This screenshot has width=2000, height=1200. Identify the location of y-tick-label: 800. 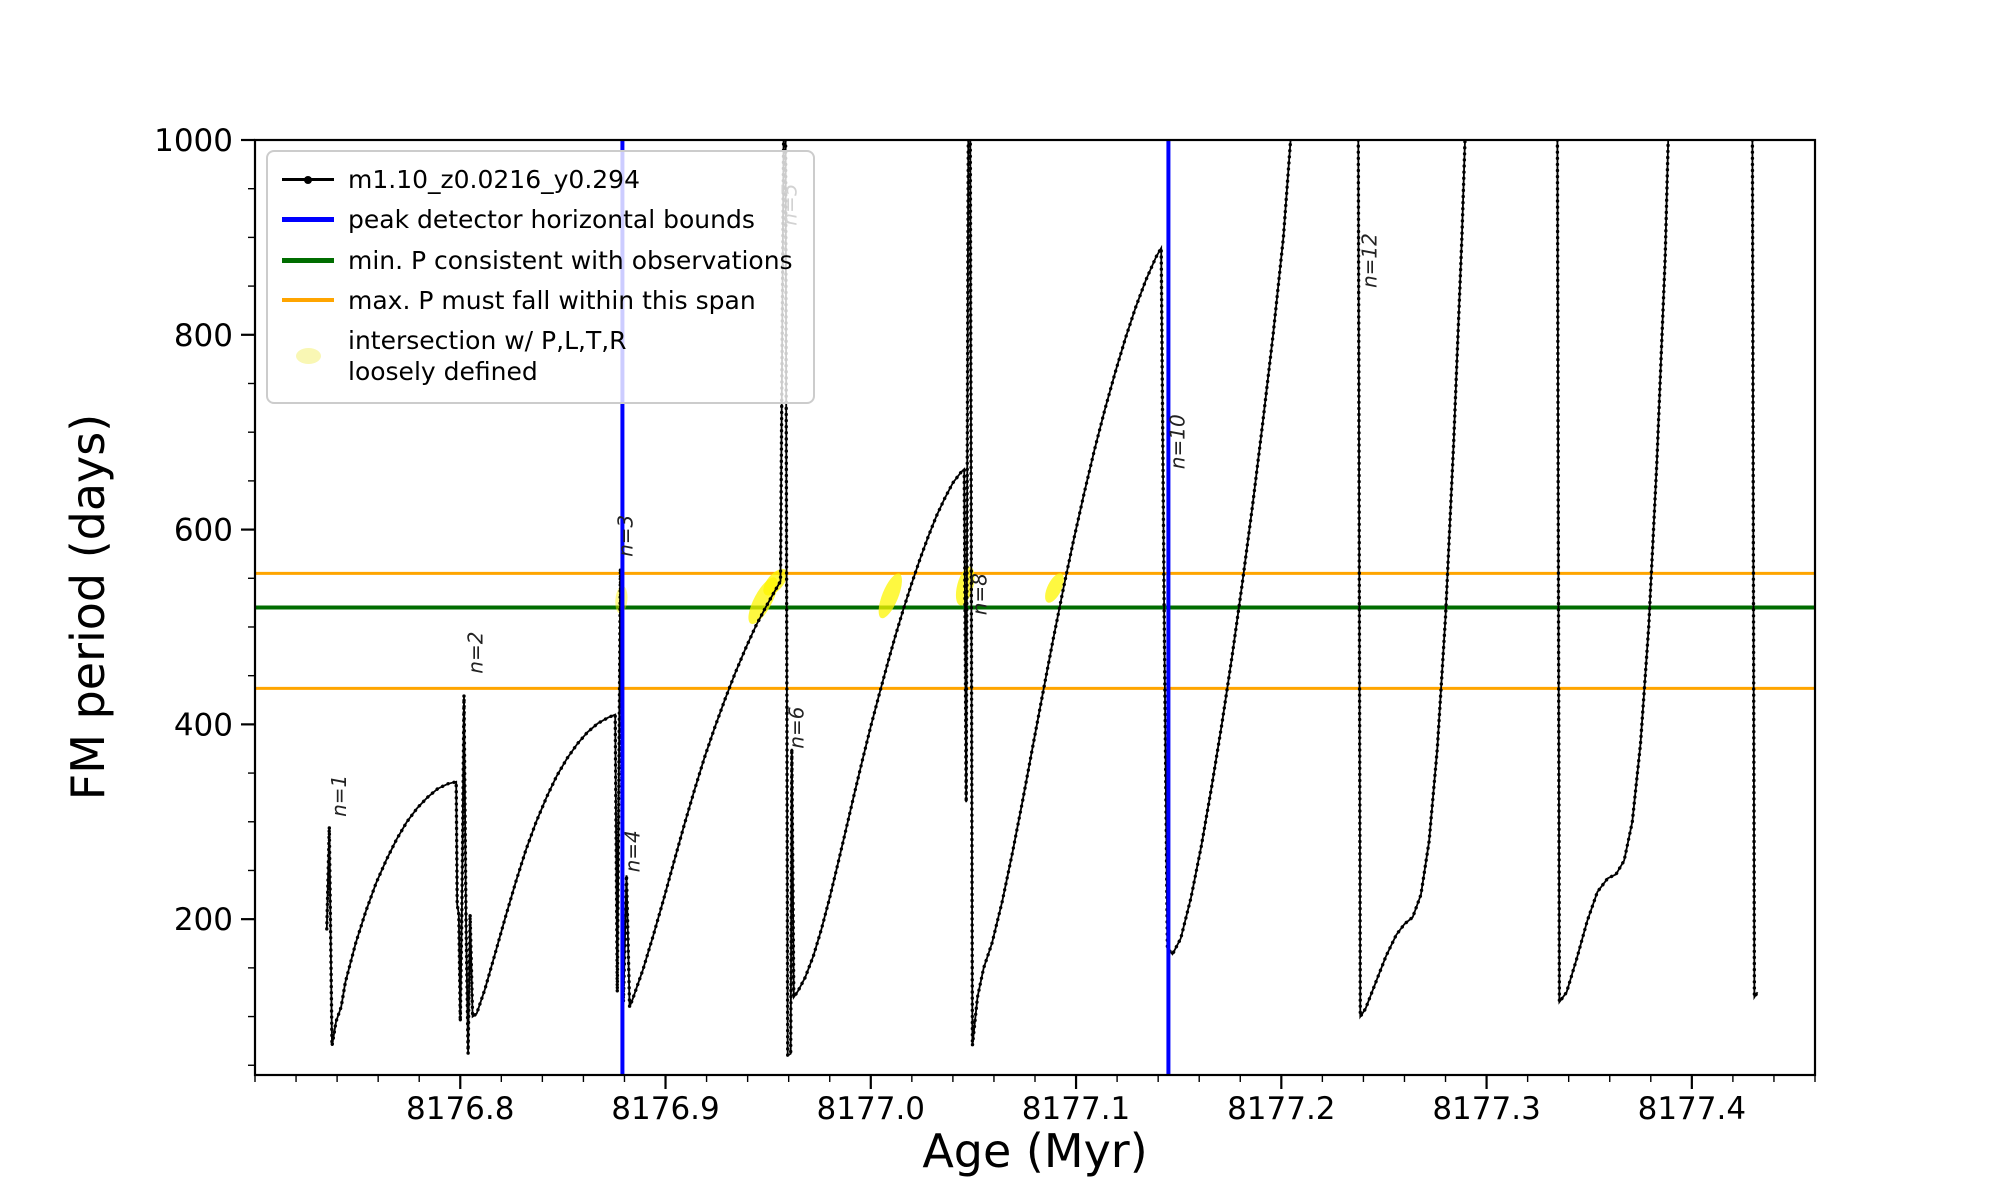
(203, 336).